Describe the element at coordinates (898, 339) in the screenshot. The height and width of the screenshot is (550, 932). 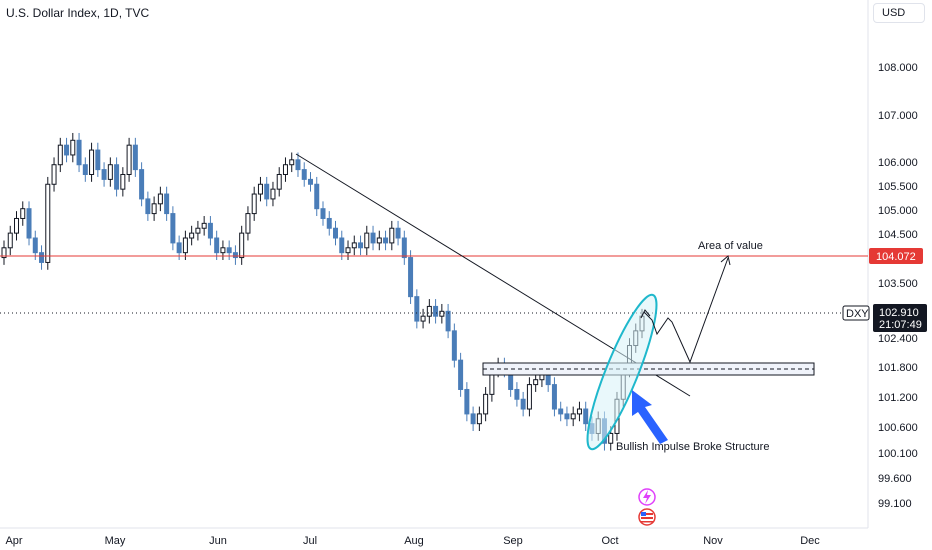
I see `y-tick-label: 102.400` at that location.